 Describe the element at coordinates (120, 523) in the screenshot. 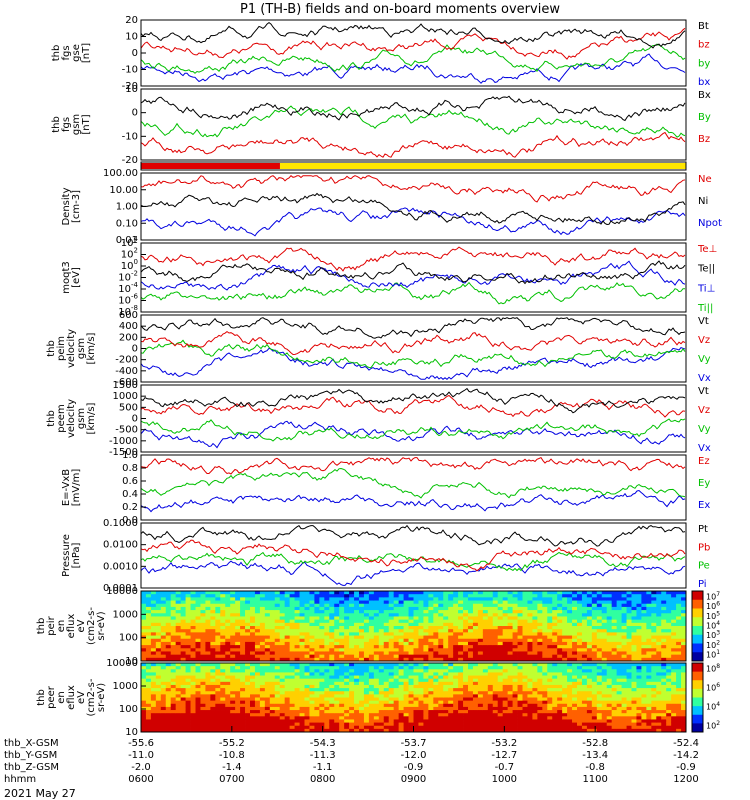

I see `y-tick-label: 0.1000` at that location.